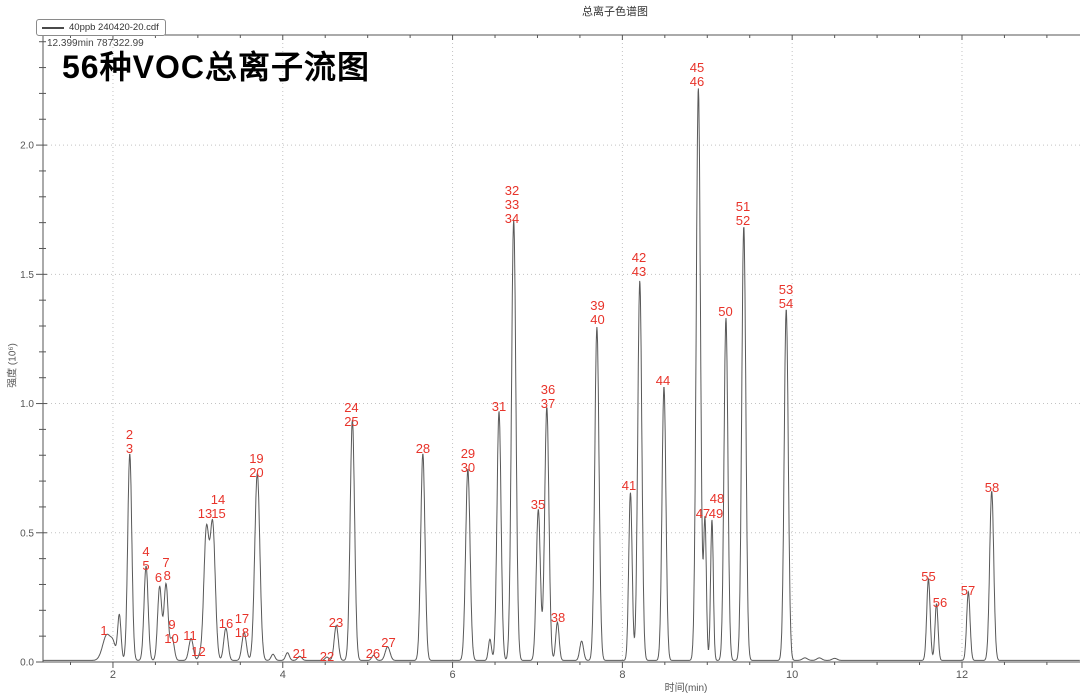  What do you see at coordinates (242, 618) in the screenshot?
I see `peak-label: 17` at bounding box center [242, 618].